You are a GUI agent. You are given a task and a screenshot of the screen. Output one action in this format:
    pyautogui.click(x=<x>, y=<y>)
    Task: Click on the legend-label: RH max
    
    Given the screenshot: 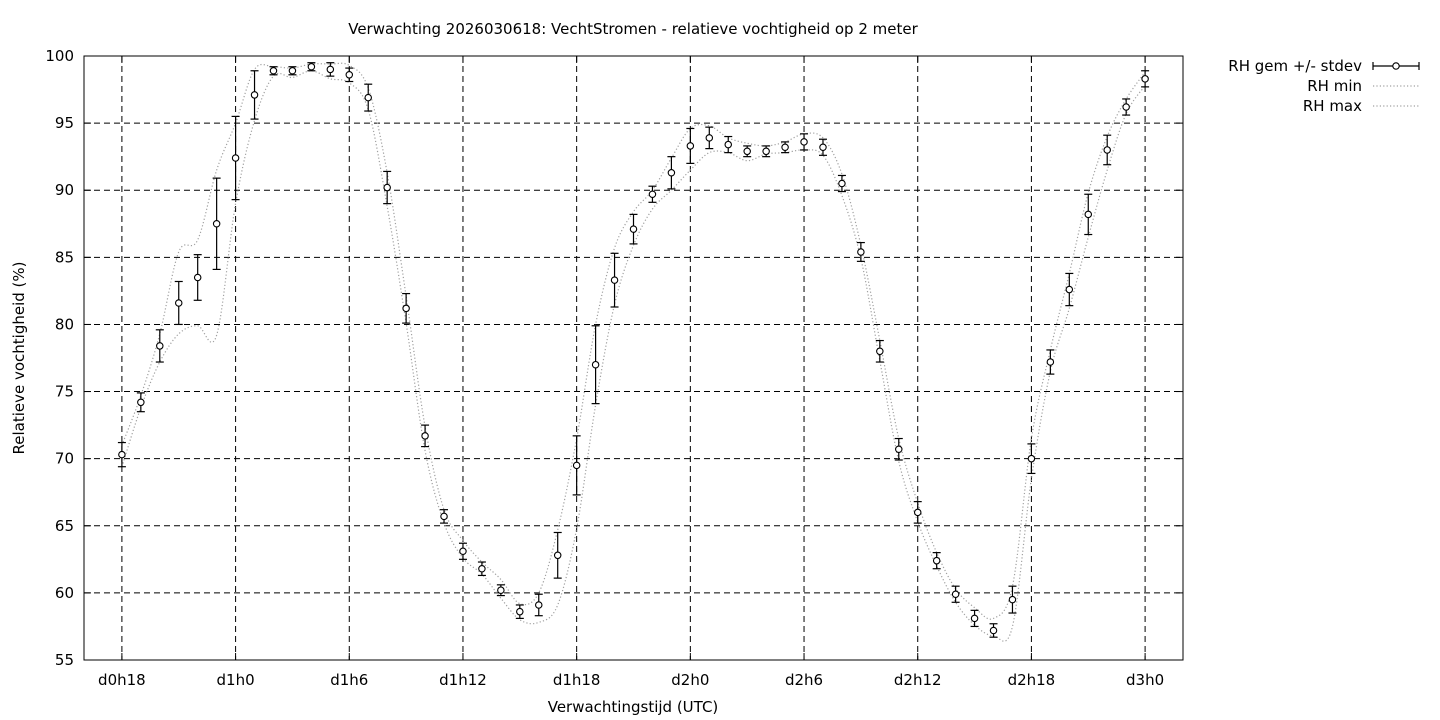 What is the action you would take?
    pyautogui.click(x=1332, y=106)
    